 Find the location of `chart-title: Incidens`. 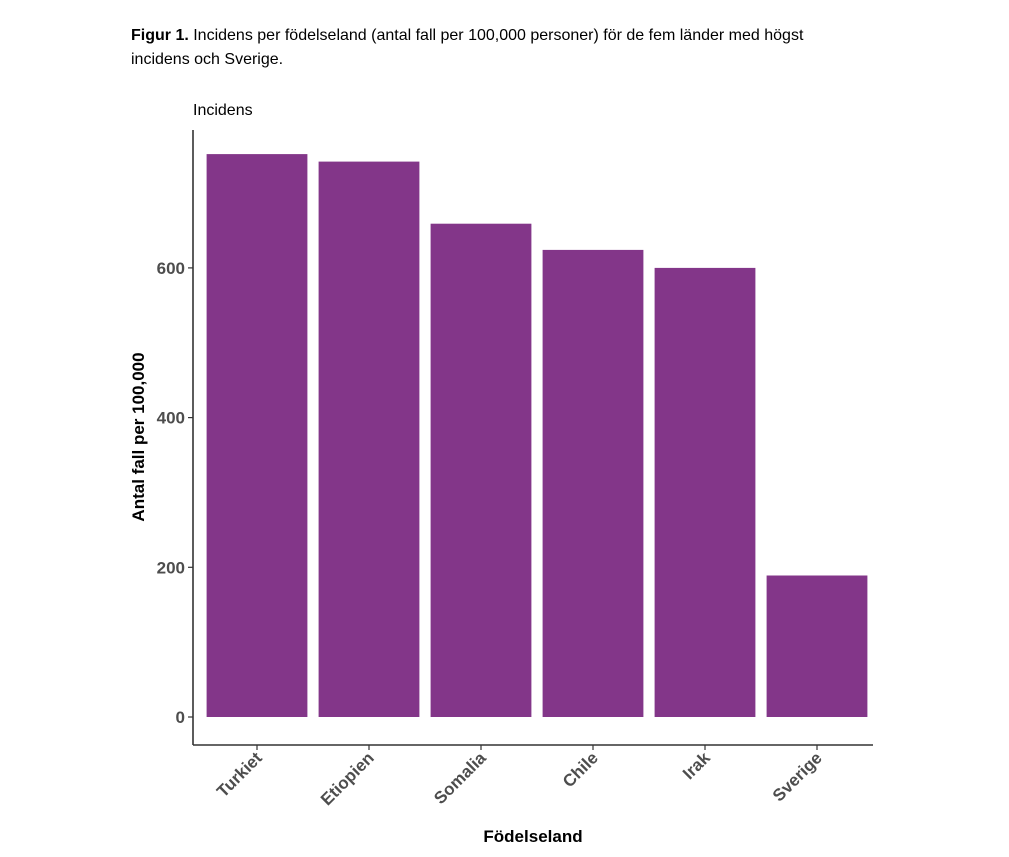

chart-title: Incidens is located at coordinates (223, 110).